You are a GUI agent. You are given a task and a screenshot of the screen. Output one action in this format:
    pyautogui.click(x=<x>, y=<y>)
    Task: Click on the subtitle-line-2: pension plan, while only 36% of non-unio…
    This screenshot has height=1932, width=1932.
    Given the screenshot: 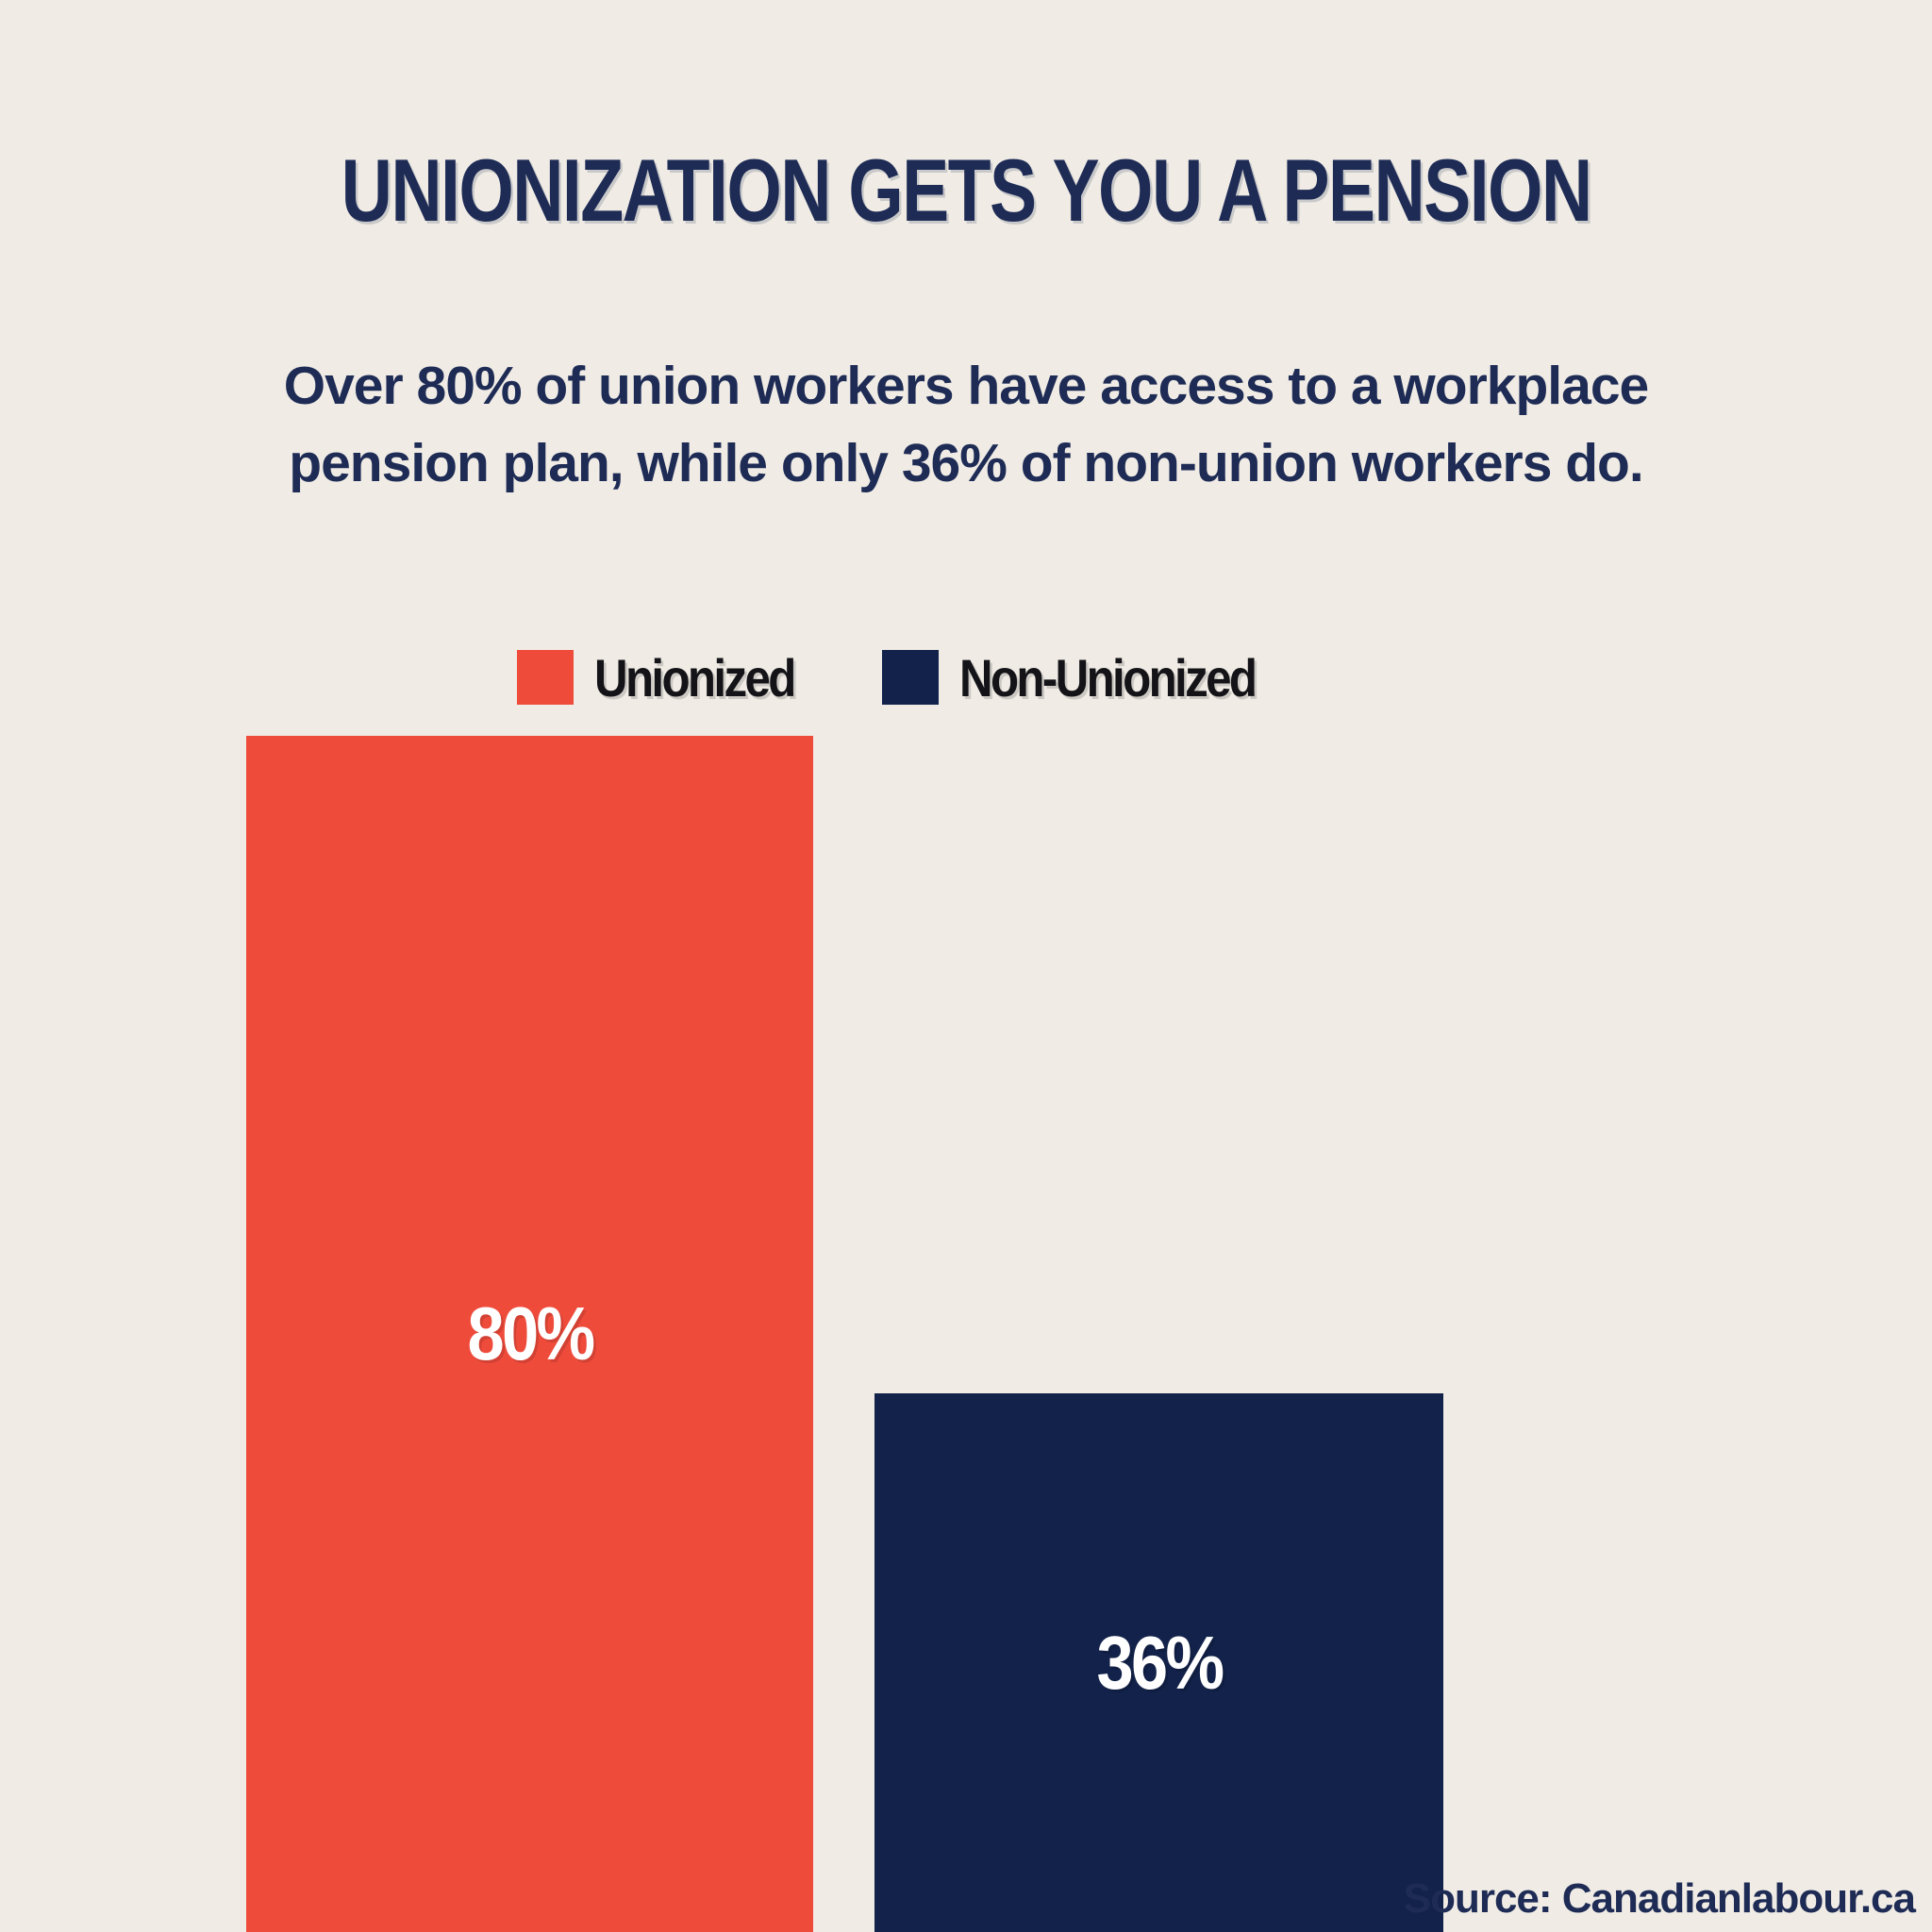 What is the action you would take?
    pyautogui.click(x=966, y=463)
    